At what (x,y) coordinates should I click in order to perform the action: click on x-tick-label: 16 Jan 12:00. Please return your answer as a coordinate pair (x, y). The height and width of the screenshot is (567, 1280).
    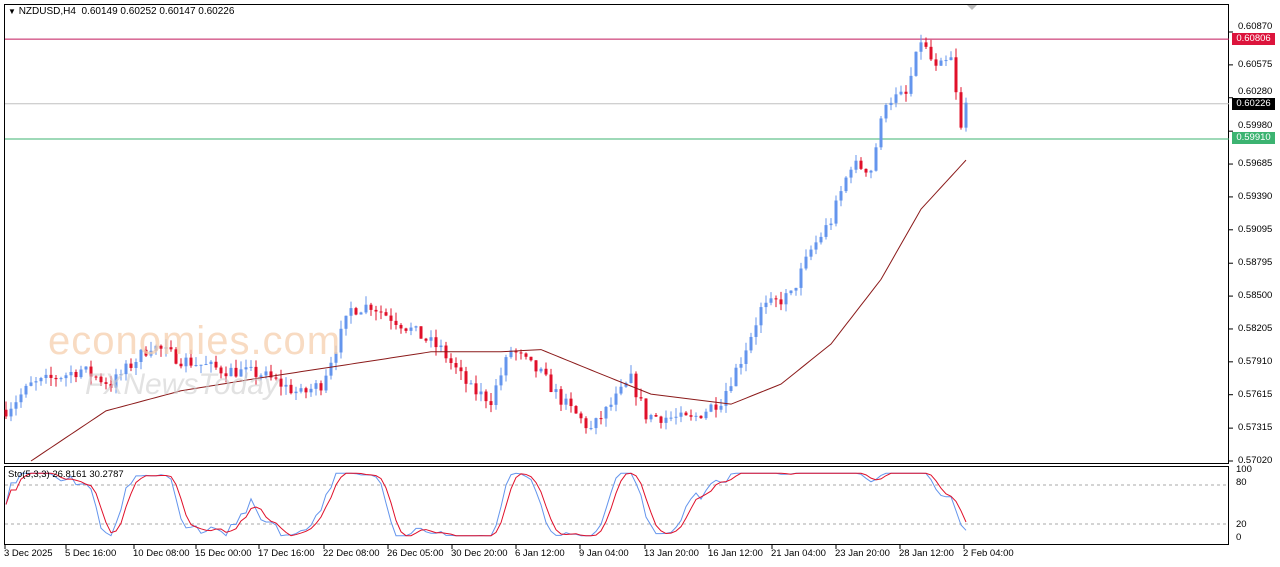
    Looking at the image, I should click on (735, 553).